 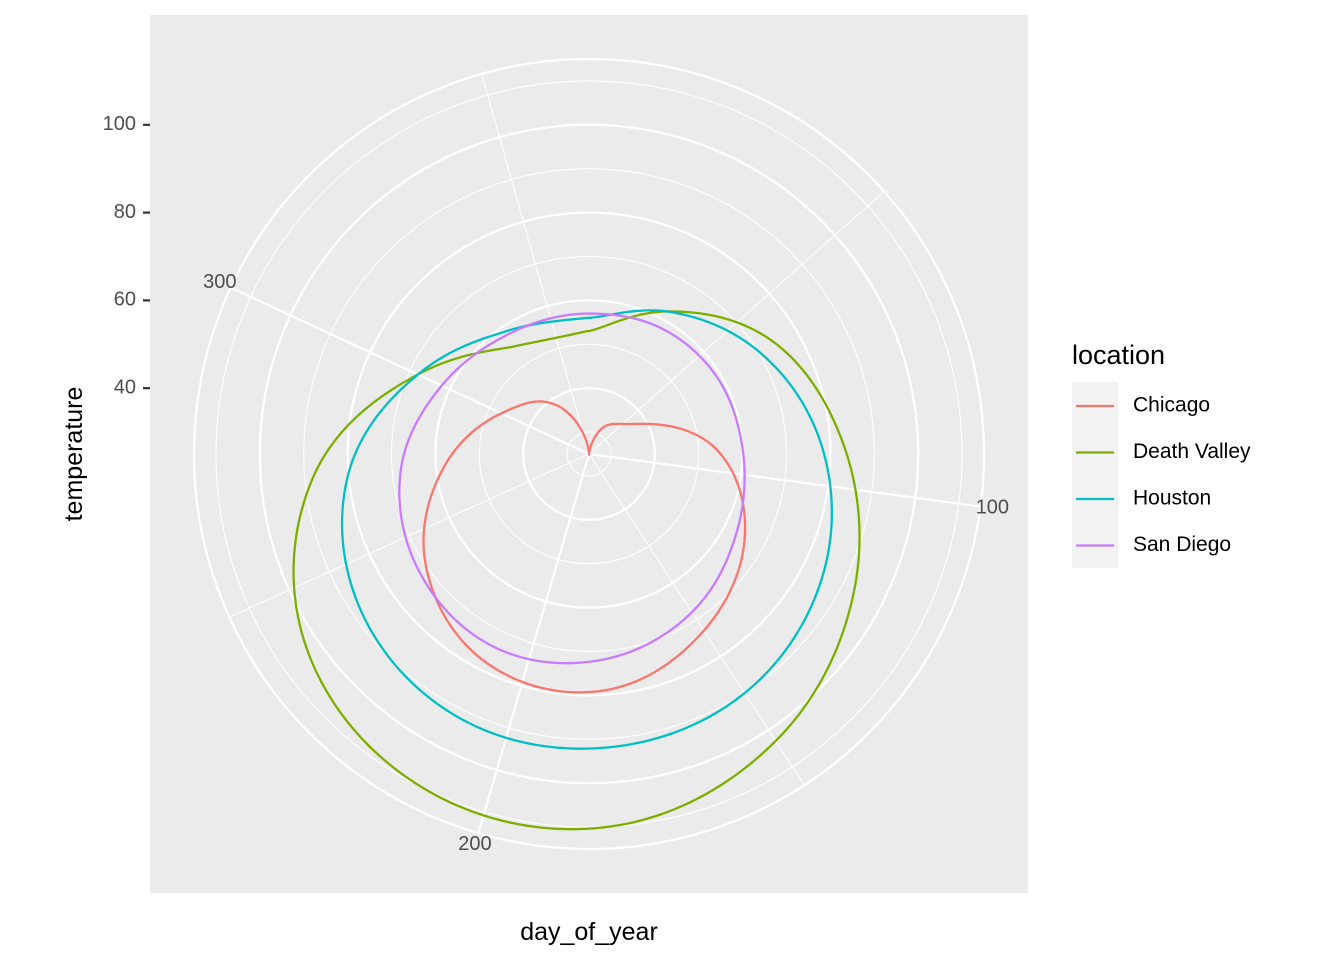 What do you see at coordinates (125, 300) in the screenshot?
I see `r-tick-label: 60` at bounding box center [125, 300].